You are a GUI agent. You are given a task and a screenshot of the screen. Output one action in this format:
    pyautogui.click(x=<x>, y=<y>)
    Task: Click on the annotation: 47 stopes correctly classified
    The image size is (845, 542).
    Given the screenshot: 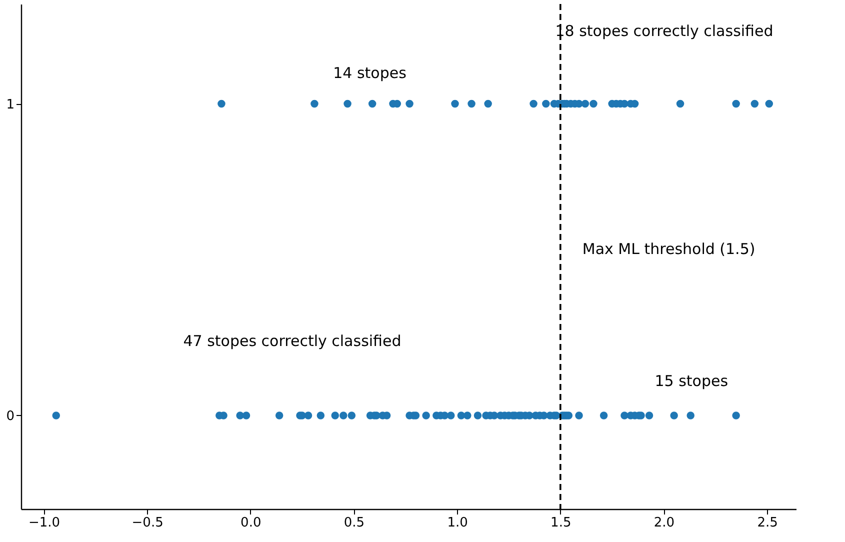 What is the action you would take?
    pyautogui.click(x=292, y=341)
    